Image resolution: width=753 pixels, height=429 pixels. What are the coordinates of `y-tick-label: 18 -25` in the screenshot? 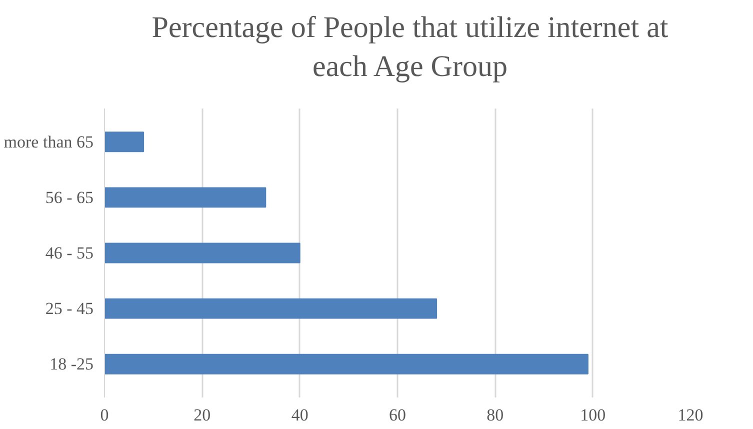 It's located at (72, 364).